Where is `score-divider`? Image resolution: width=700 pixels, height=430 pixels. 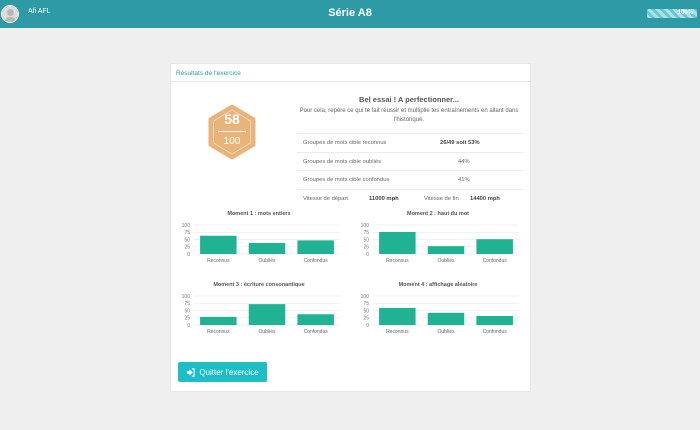
score-divider is located at coordinates (232, 131).